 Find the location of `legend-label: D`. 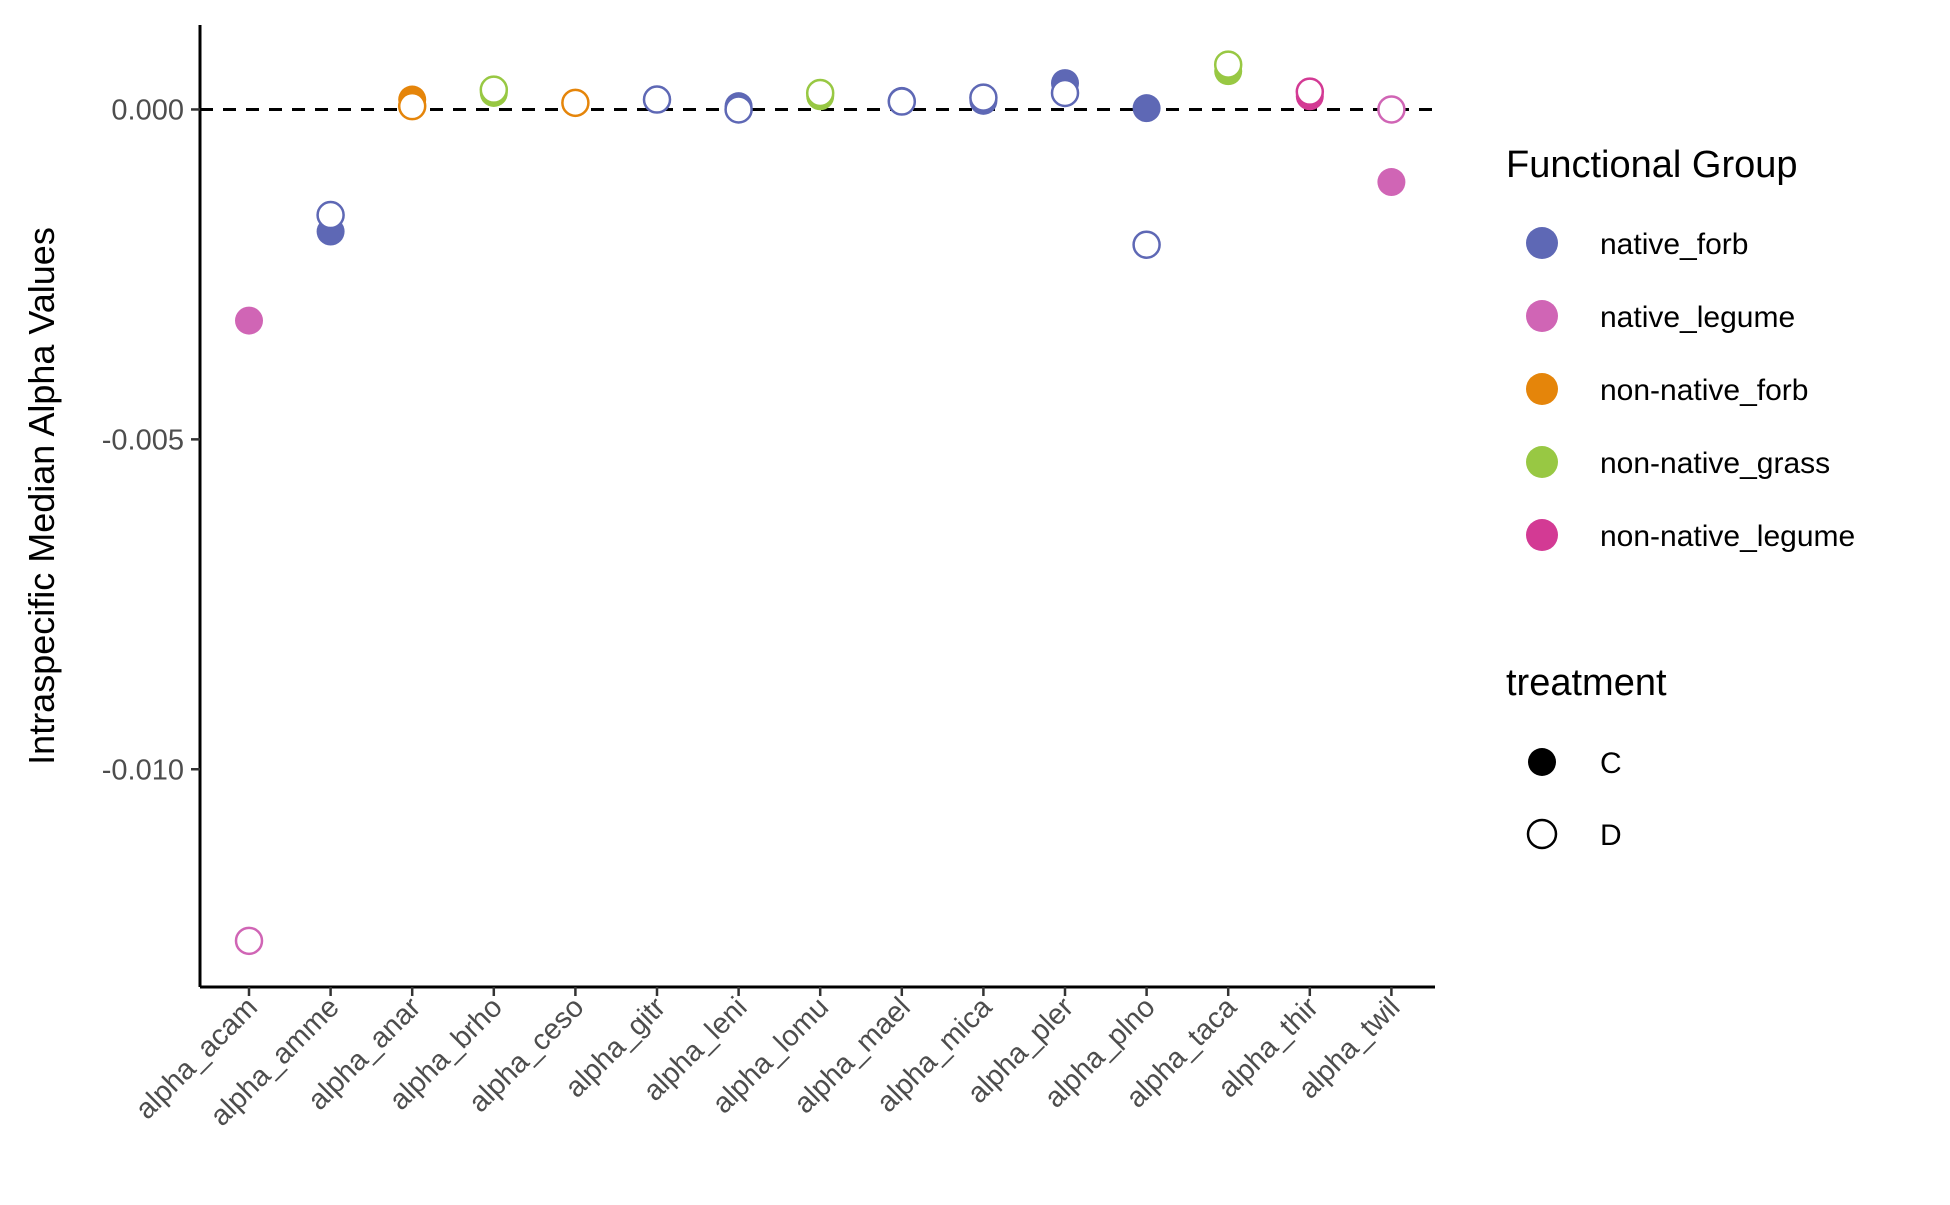

legend-label: D is located at coordinates (1611, 835).